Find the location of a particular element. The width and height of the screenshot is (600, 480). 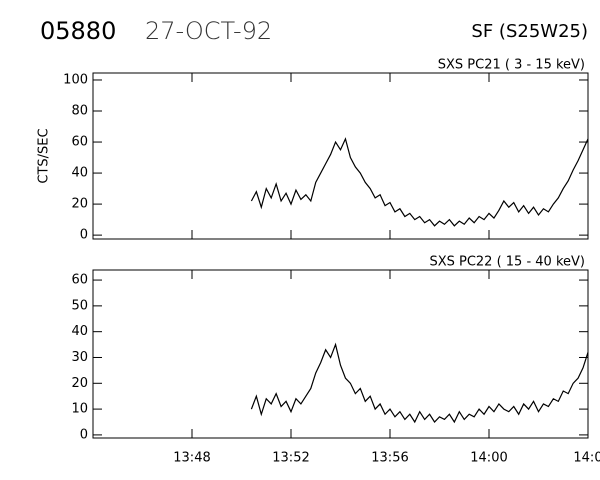

y-tick-label: 50 is located at coordinates (79, 305).